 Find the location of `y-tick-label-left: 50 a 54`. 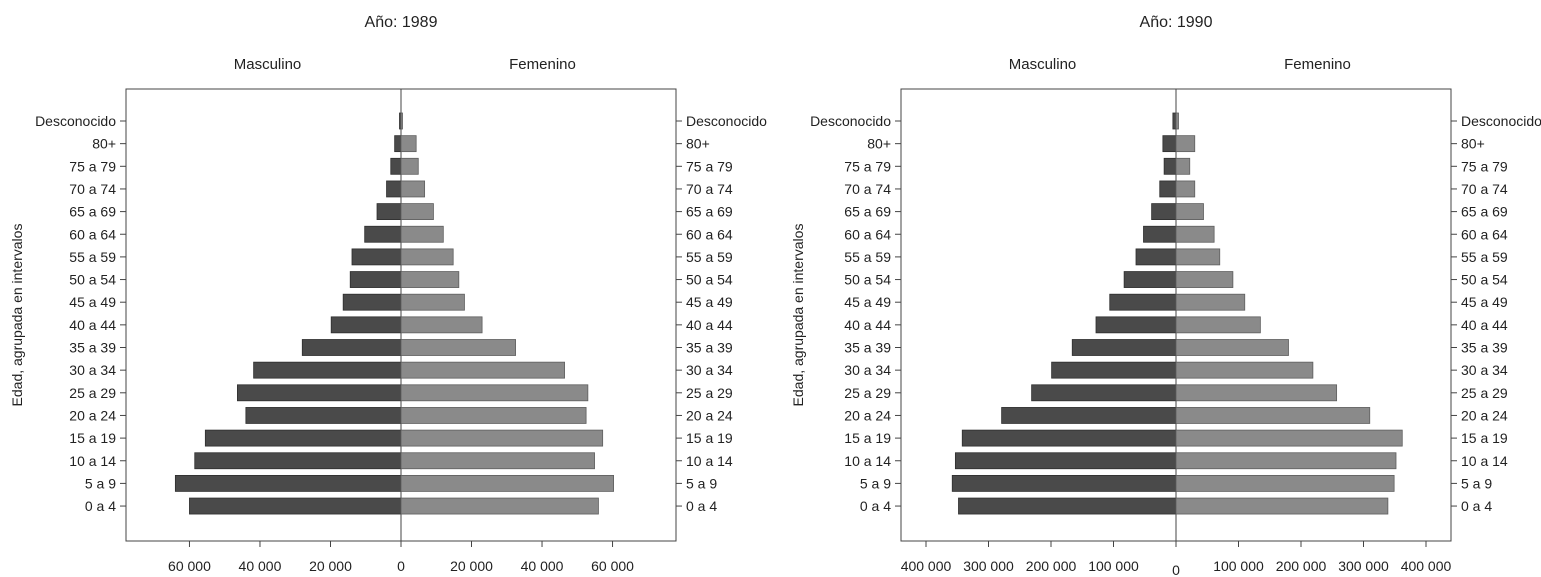

y-tick-label-left: 50 a 54 is located at coordinates (92, 280).